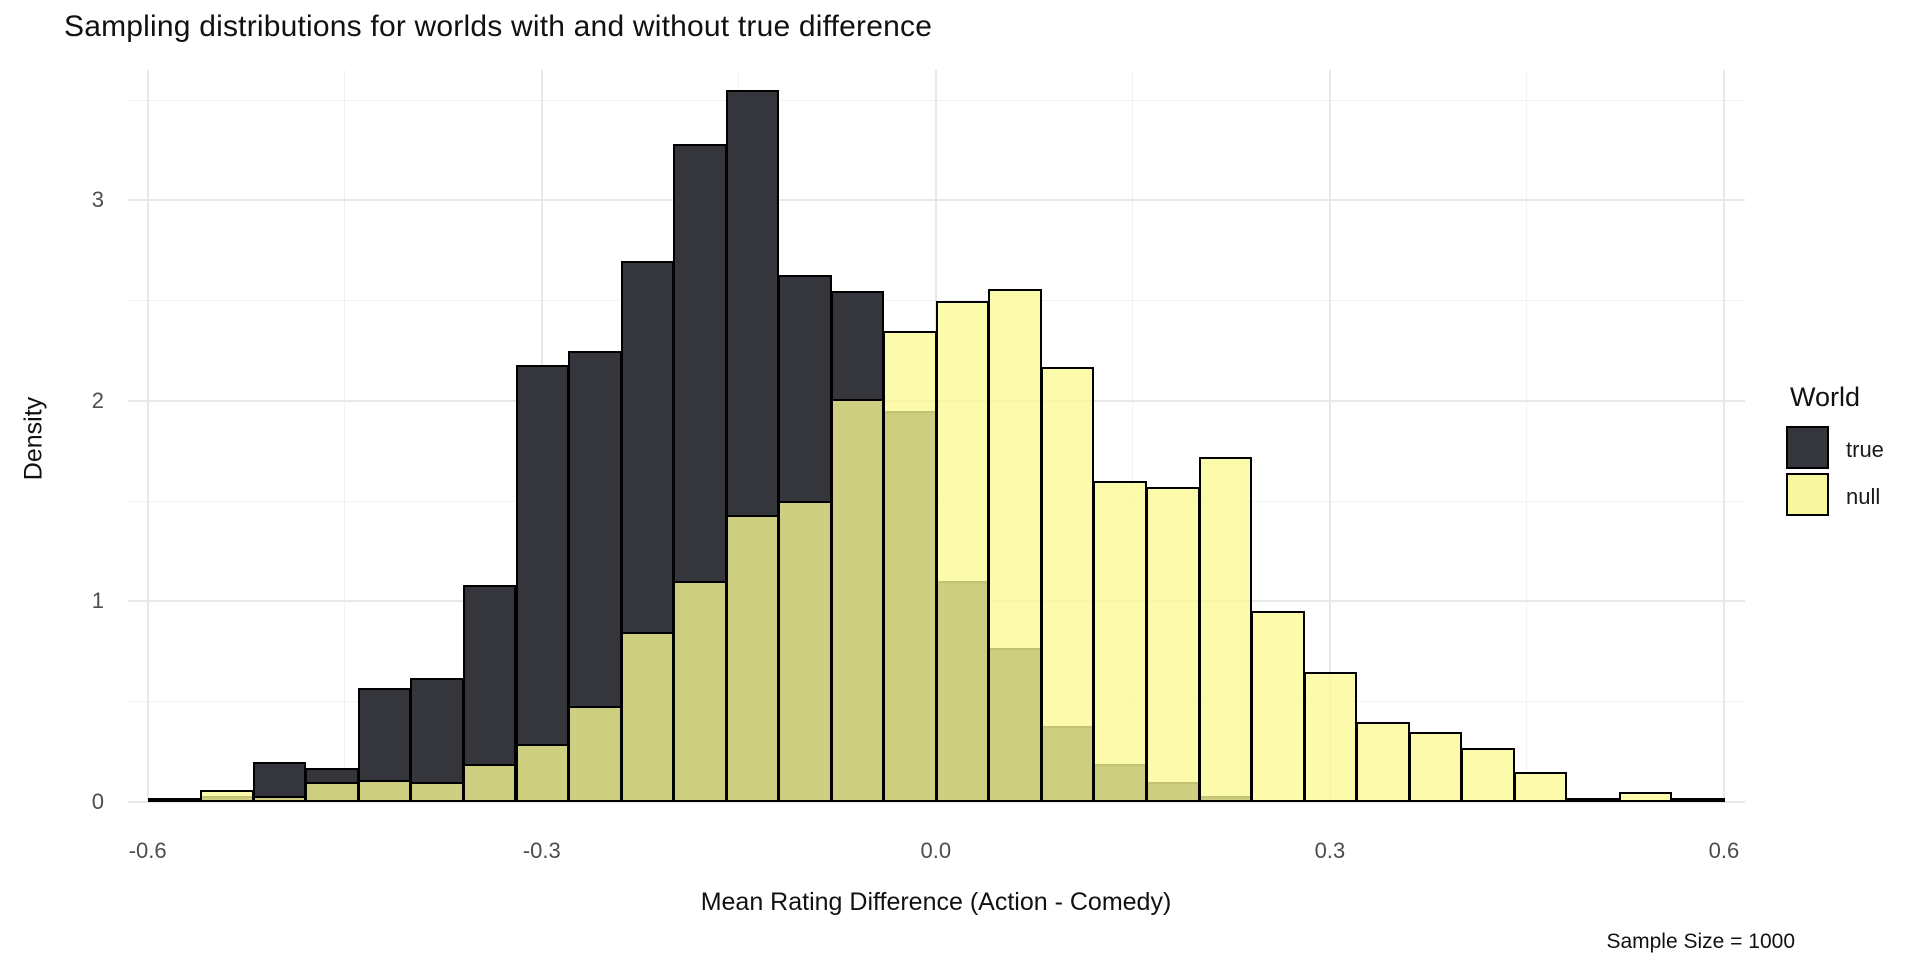 The image size is (1920, 960). I want to click on legend-item-true: true, so click(1853, 449).